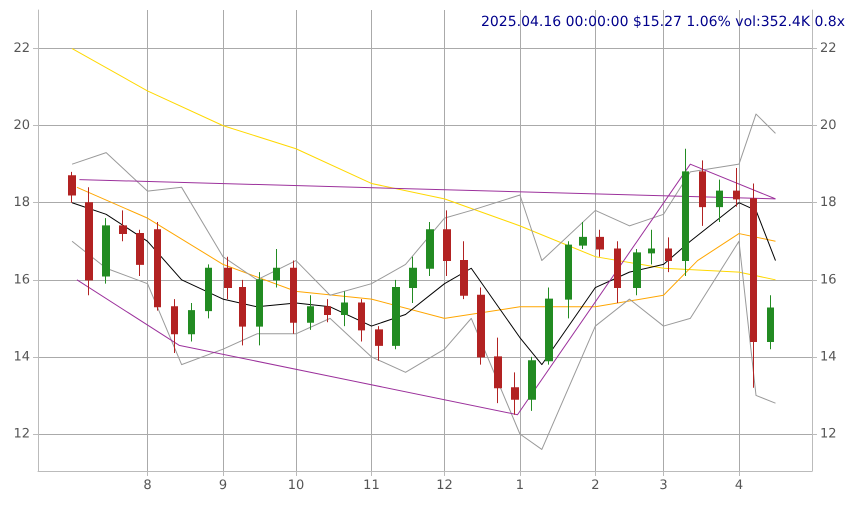  What do you see at coordinates (828, 356) in the screenshot?
I see `y2-tick-label: 14` at bounding box center [828, 356].